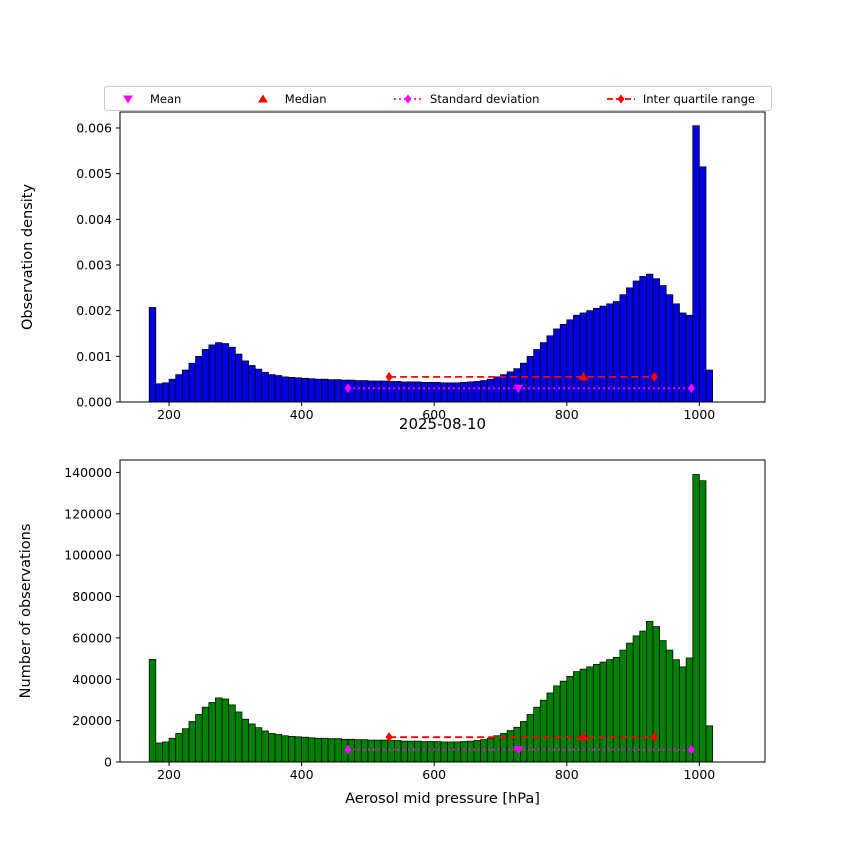 This screenshot has width=850, height=850. I want to click on svg-text: 0.001, so click(94, 356).